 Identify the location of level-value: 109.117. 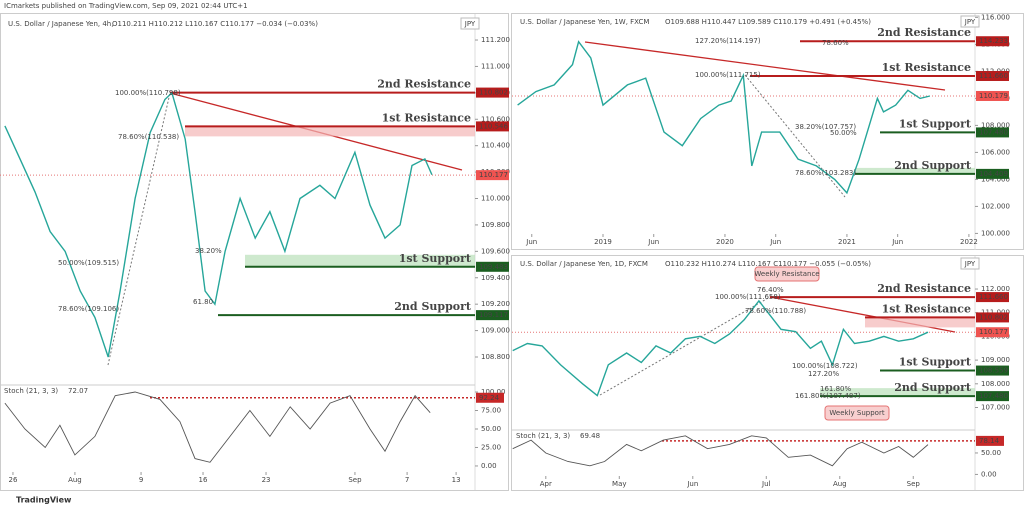
(493, 315).